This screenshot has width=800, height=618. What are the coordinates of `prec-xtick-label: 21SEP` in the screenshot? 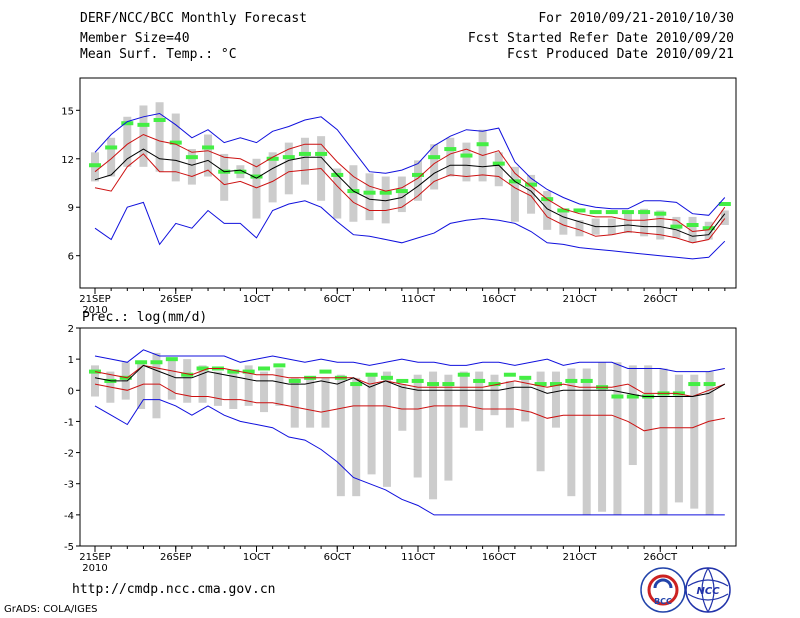 It's located at (94, 557).